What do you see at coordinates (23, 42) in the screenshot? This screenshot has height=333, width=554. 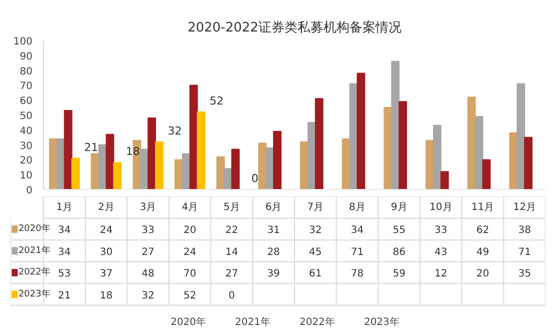 I see `y-tick-label: 100` at bounding box center [23, 42].